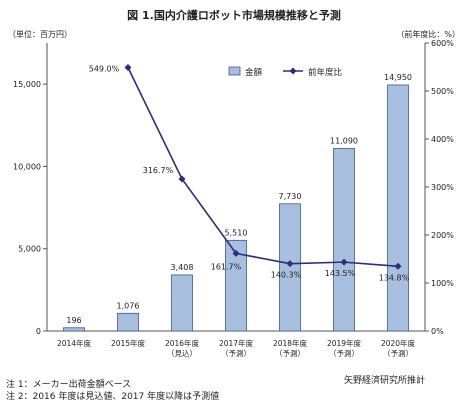  What do you see at coordinates (73, 320) in the screenshot?
I see `bar-value-label: 196` at bounding box center [73, 320].